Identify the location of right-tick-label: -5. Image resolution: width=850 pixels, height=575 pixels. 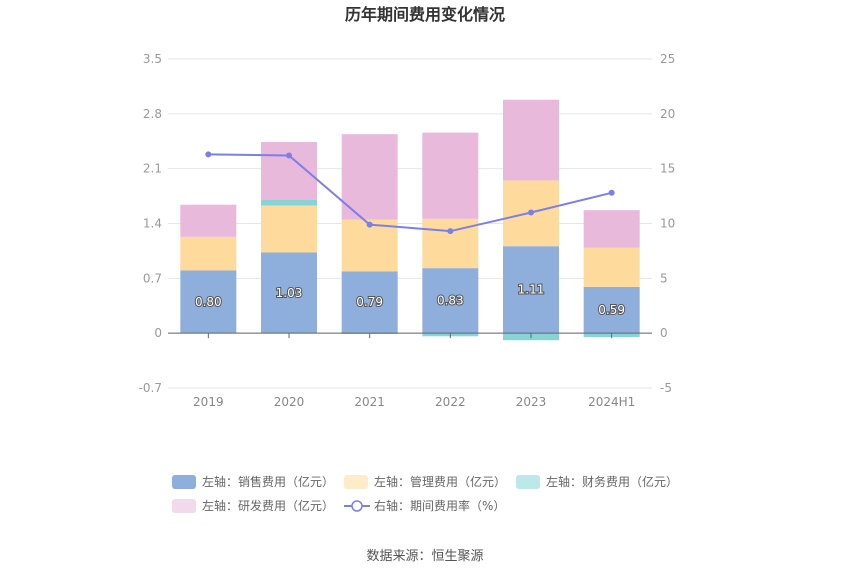
(666, 388).